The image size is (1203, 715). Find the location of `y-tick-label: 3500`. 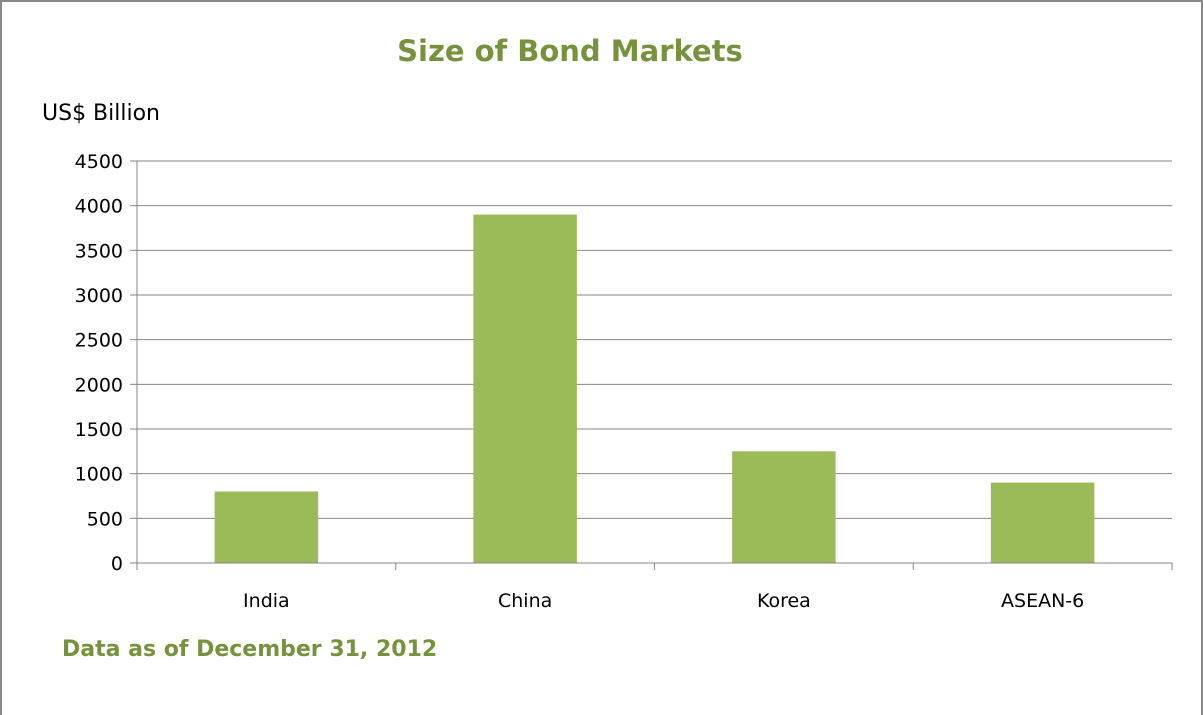

y-tick-label: 3500 is located at coordinates (99, 251).